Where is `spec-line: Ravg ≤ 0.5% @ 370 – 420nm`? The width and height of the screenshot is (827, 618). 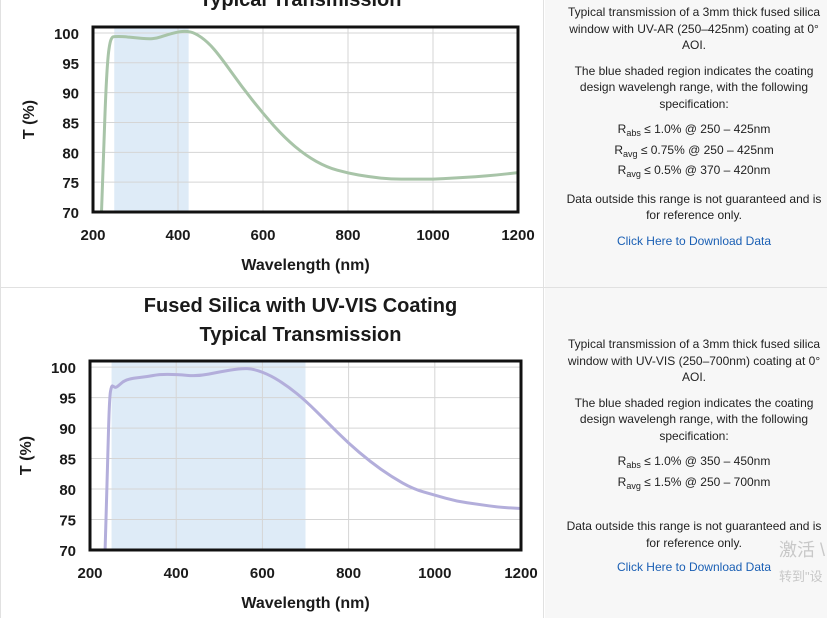
spec-line: Ravg ≤ 0.5% @ 370 – 420nm is located at coordinates (694, 172).